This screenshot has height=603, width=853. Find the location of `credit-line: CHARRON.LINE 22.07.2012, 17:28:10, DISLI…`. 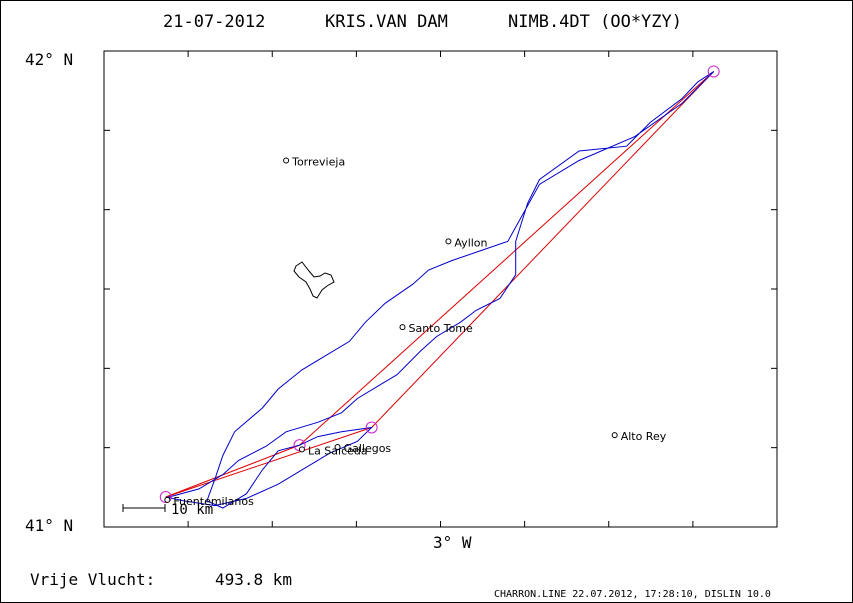

credit-line: CHARRON.LINE 22.07.2012, 17:28:10, DISLI… is located at coordinates (632, 594).